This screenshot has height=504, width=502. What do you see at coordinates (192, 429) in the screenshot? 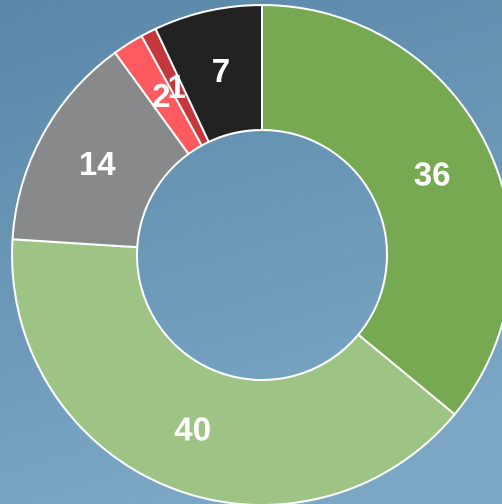
I see `data-label: 40` at bounding box center [192, 429].